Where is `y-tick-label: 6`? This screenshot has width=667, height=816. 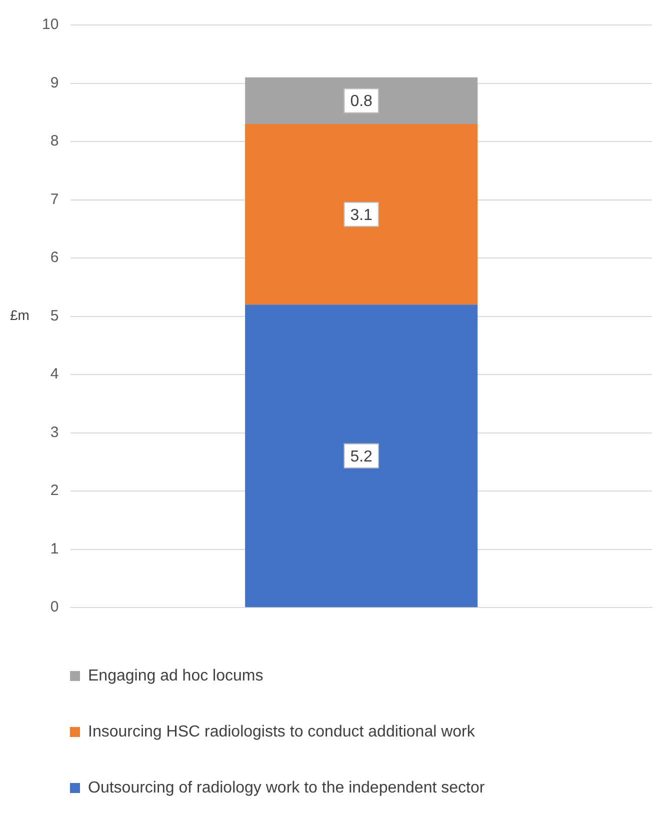
y-tick-label: 6 is located at coordinates (54, 257).